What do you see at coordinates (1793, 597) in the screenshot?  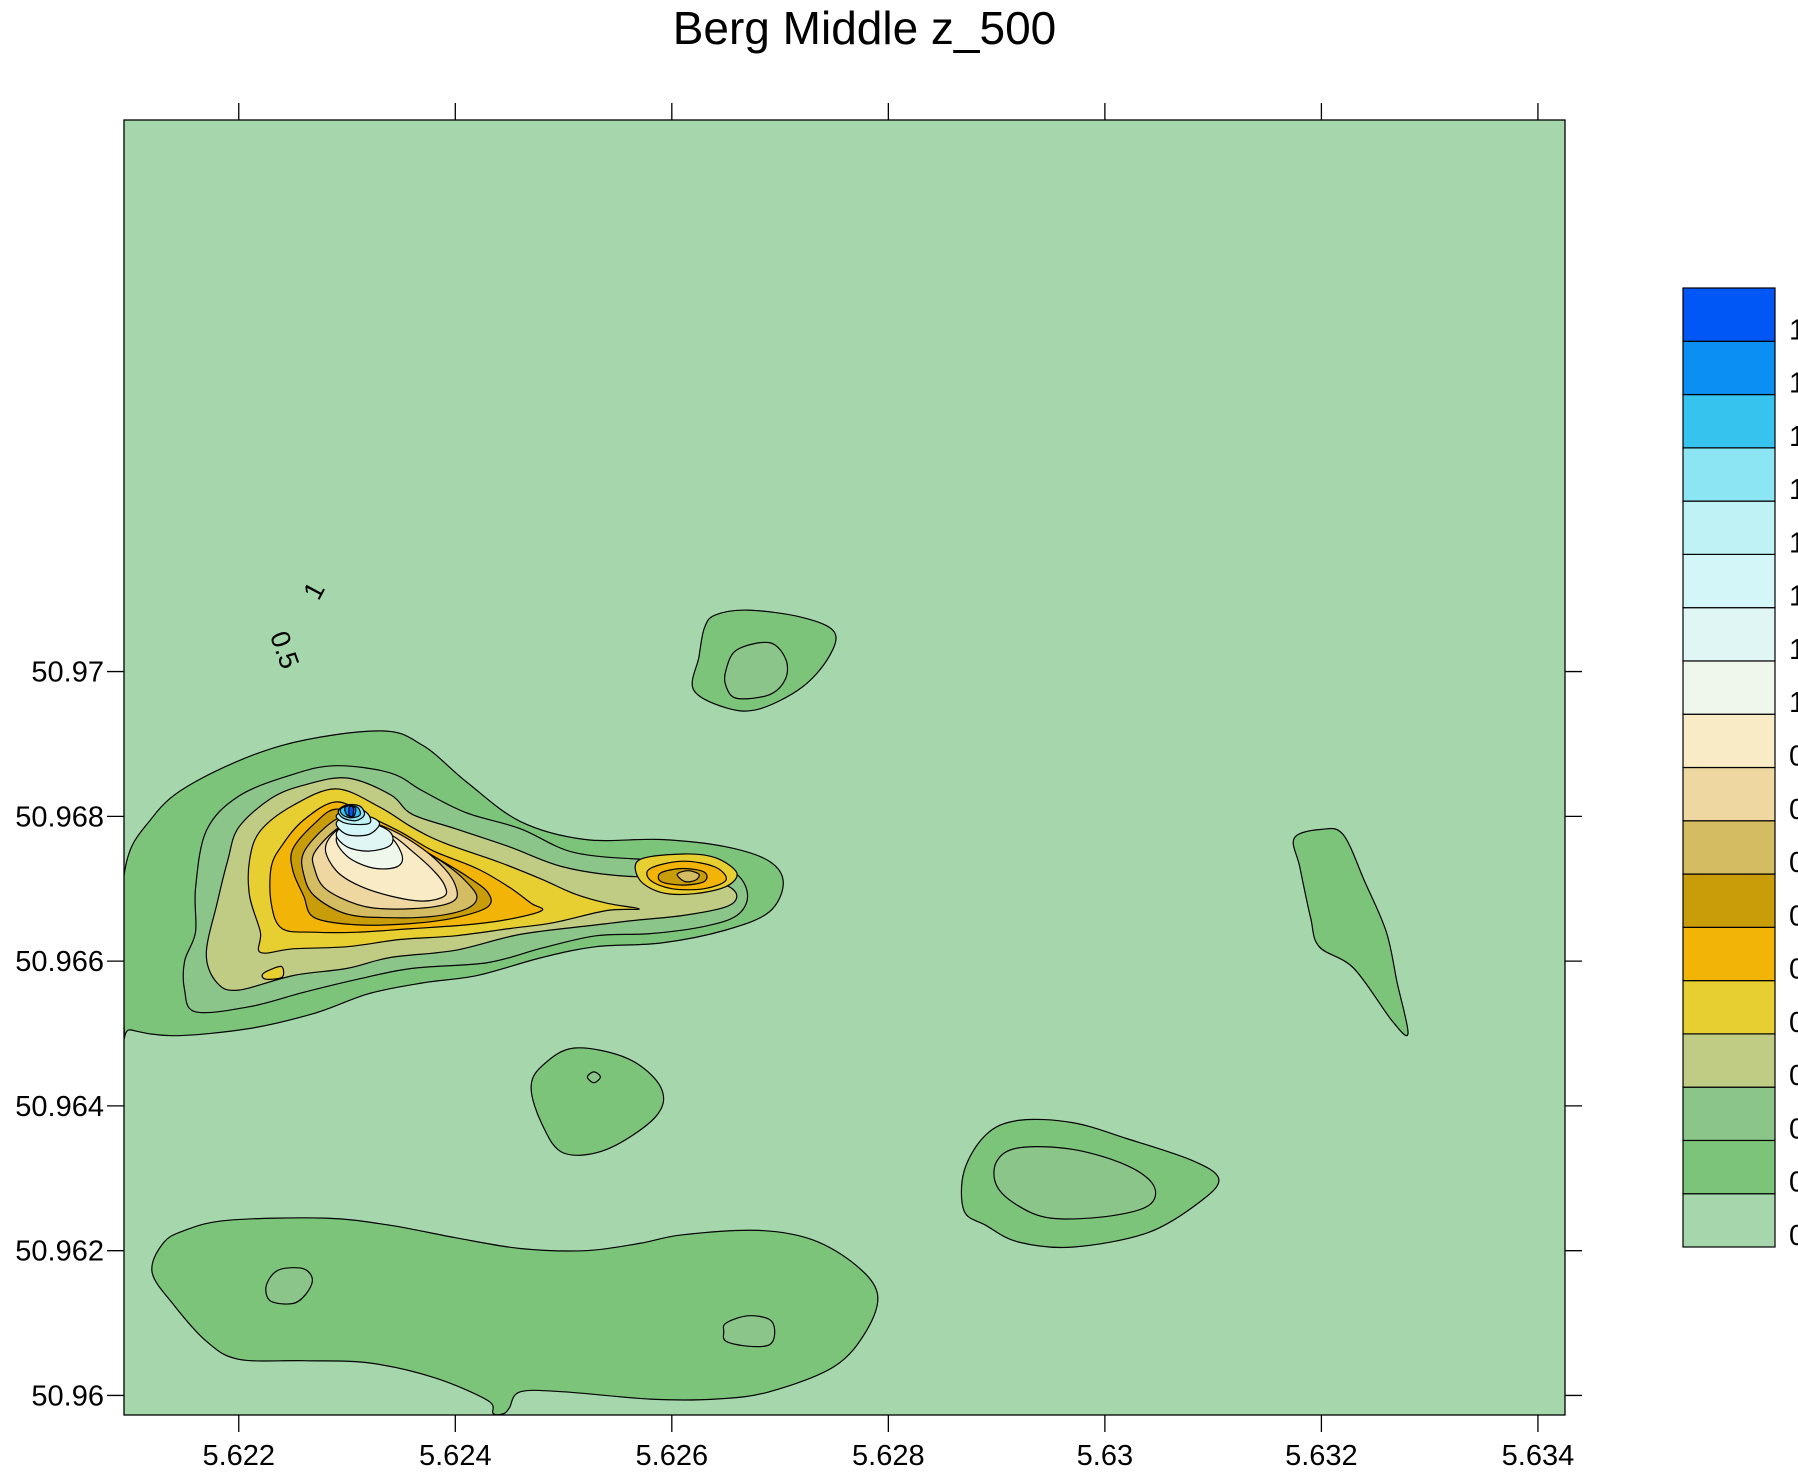 I see `legend-label: 1.2` at bounding box center [1793, 597].